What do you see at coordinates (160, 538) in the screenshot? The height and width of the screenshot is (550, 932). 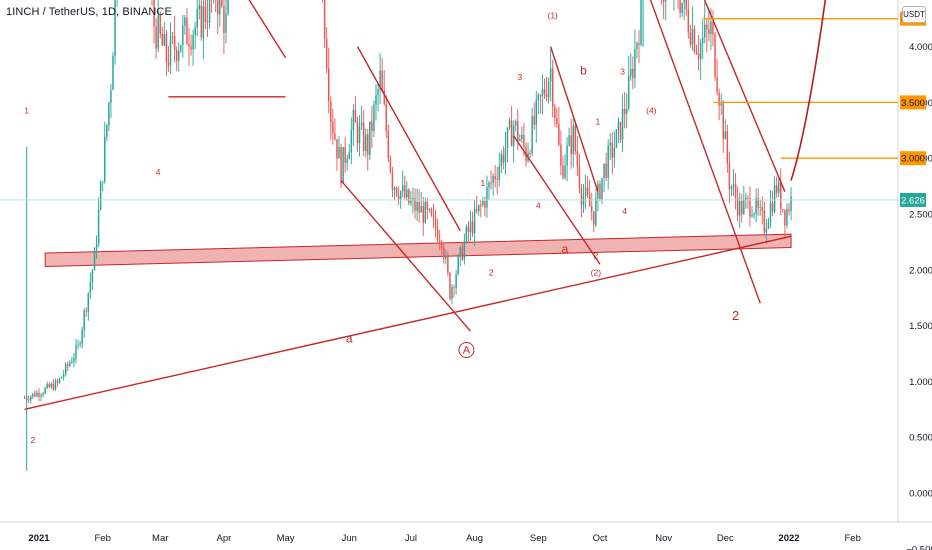 I see `x-tick-label: Mar` at bounding box center [160, 538].